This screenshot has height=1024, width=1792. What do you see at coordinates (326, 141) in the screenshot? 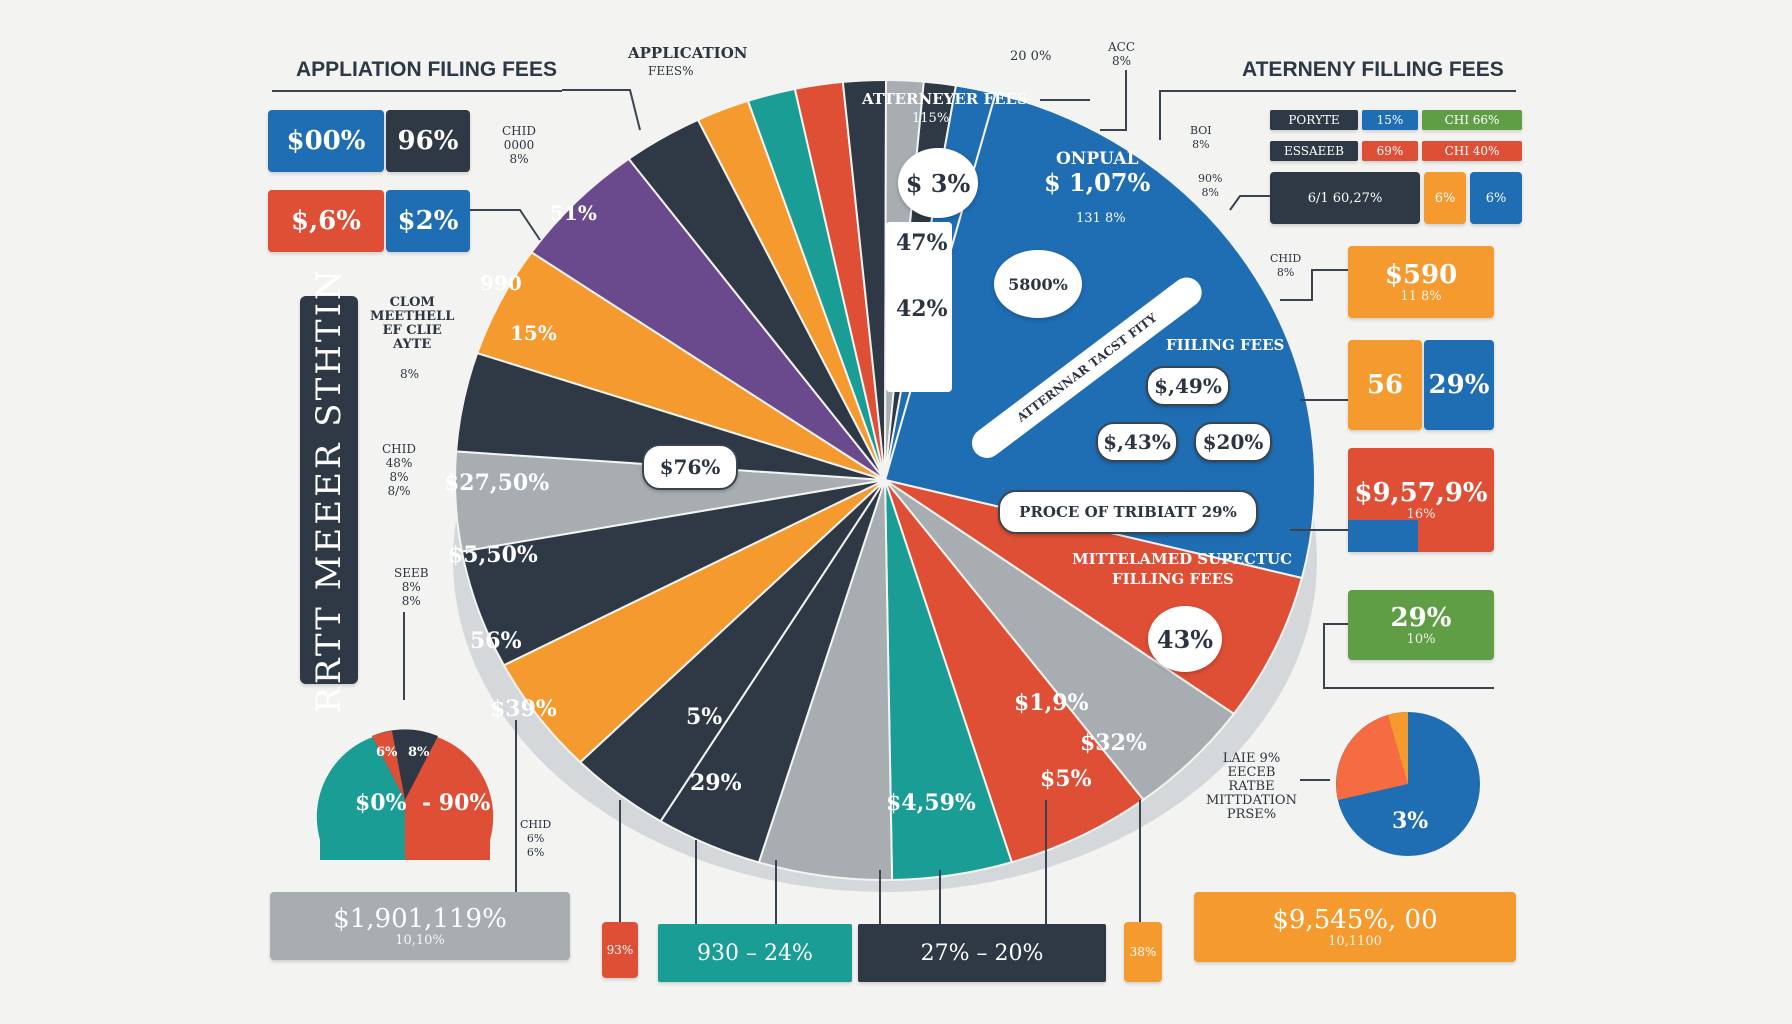
I see `left-box-1a: $00%` at bounding box center [326, 141].